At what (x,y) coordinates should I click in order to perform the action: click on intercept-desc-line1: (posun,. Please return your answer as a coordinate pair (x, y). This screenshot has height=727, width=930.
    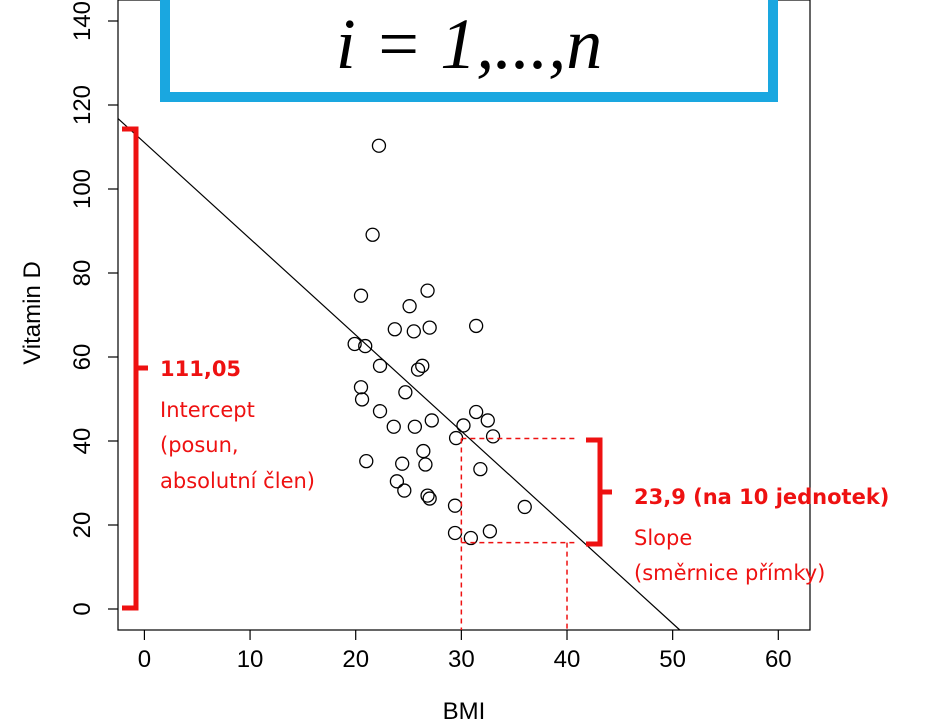
    Looking at the image, I should click on (199, 445).